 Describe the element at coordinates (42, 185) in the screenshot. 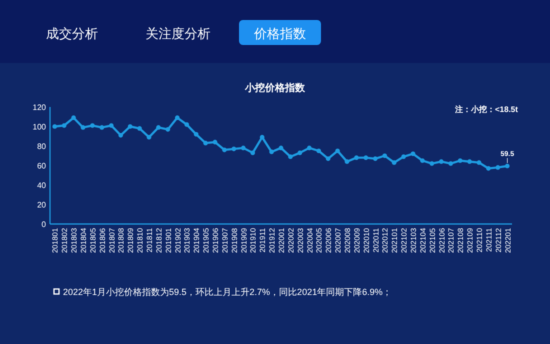

I see `y-tick-label: 40` at that location.